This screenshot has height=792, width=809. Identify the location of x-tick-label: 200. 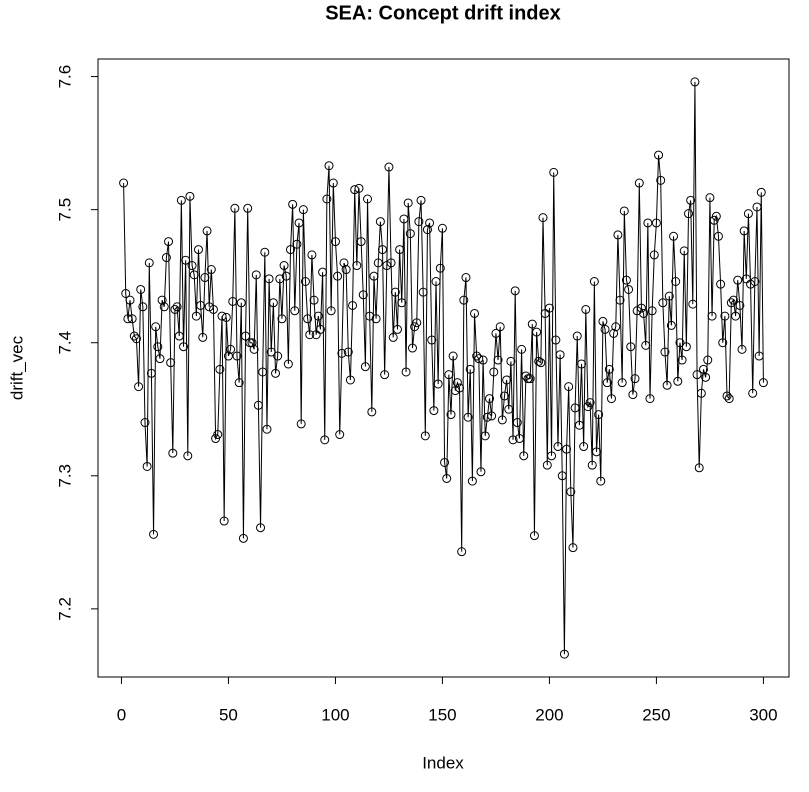
(549, 714).